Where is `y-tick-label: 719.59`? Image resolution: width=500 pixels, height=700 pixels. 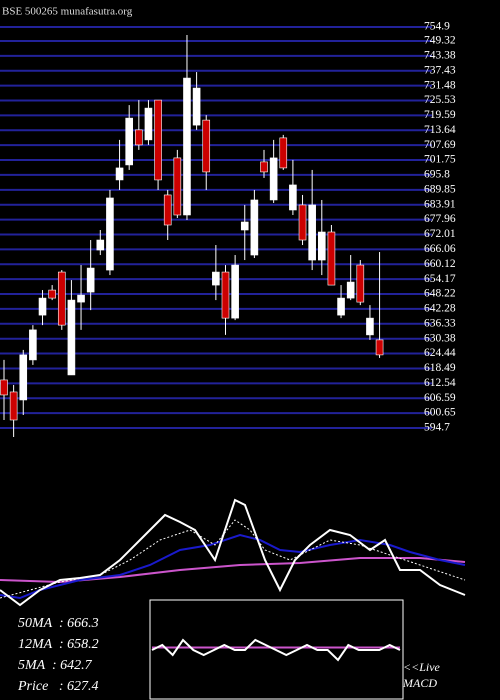
y-tick-label: 719.59 is located at coordinates (440, 115).